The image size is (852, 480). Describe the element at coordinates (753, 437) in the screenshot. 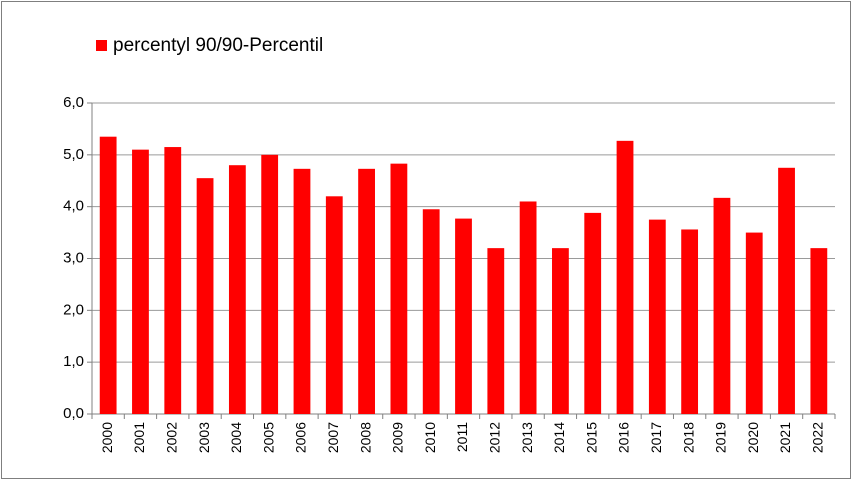

I see `x-tick-label: 2020` at that location.